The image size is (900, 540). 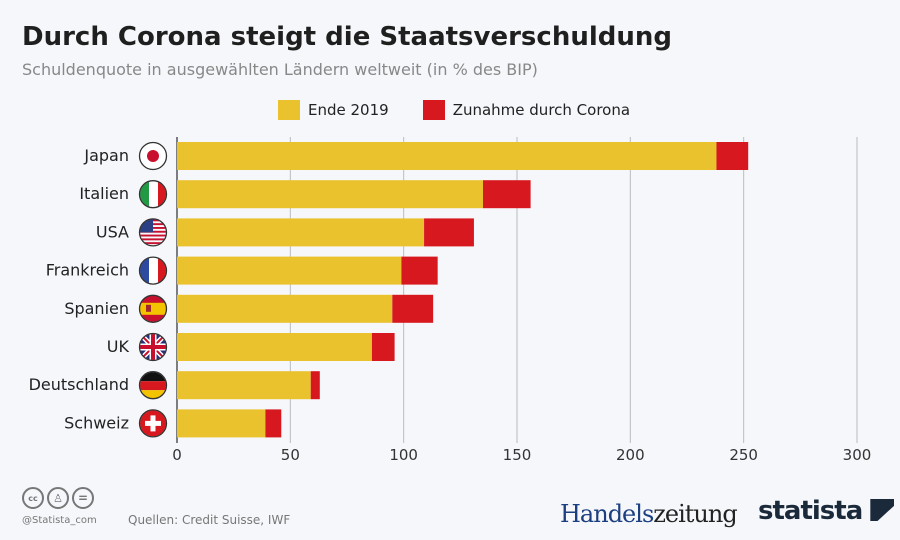 What do you see at coordinates (301, 232) in the screenshot?
I see `bar-ende-2019-usa` at bounding box center [301, 232].